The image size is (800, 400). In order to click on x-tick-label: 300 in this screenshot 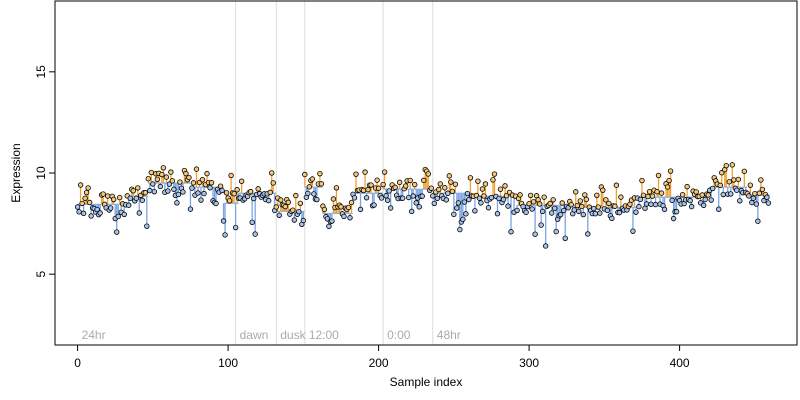, I will do `click(529, 363)`.